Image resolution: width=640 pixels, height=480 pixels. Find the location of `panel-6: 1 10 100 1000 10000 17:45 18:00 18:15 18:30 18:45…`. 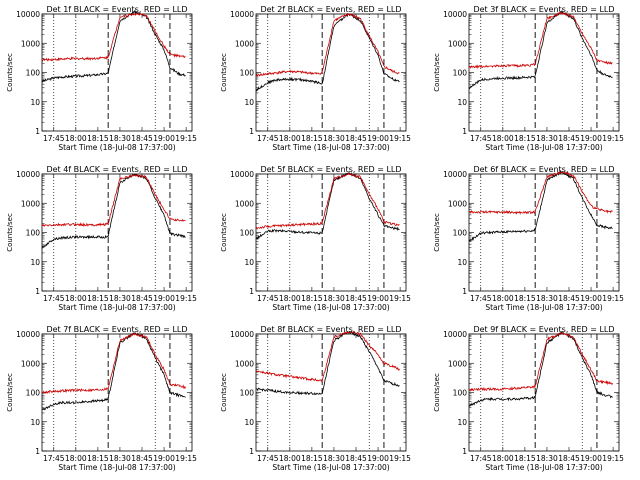

panel-6: 1 10 100 1000 10000 17:45 18:00 18:15 18:30 18:45… is located at coordinates (528, 238).